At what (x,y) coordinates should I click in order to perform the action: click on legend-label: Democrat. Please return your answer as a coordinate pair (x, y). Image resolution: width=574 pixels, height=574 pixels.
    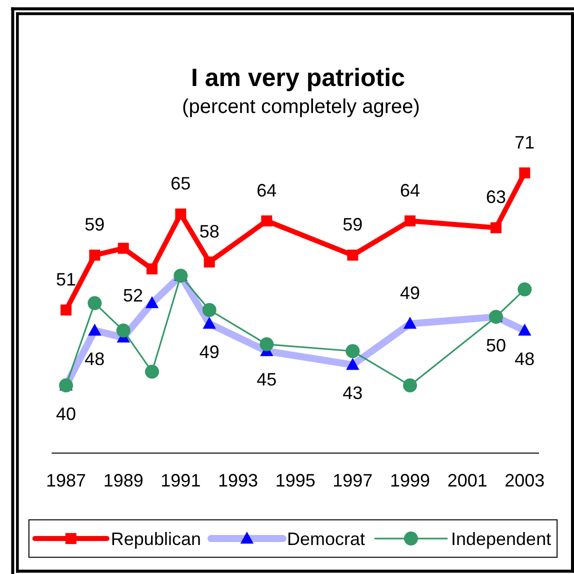
    Looking at the image, I should click on (325, 538).